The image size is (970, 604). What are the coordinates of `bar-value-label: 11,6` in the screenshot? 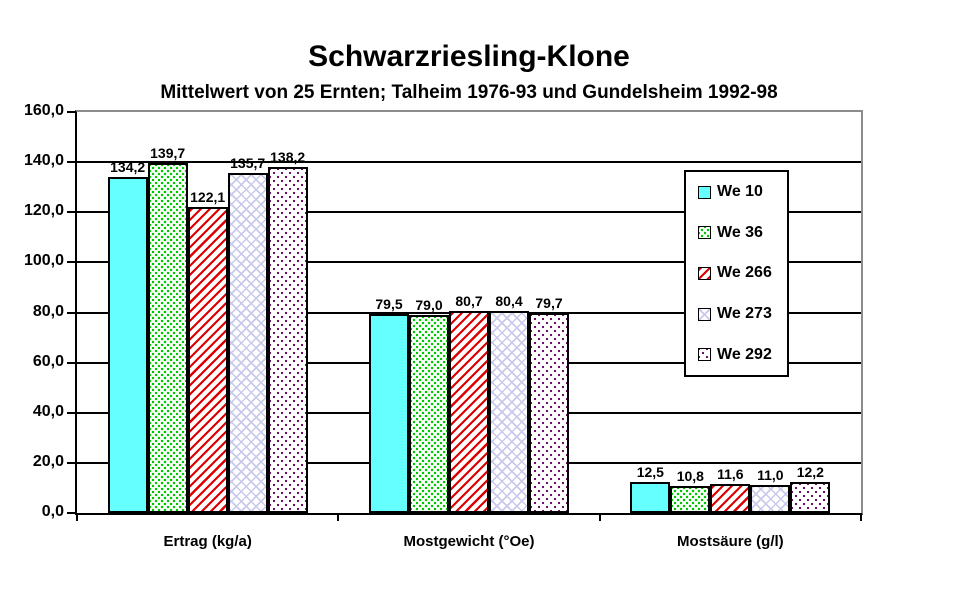 It's located at (730, 474).